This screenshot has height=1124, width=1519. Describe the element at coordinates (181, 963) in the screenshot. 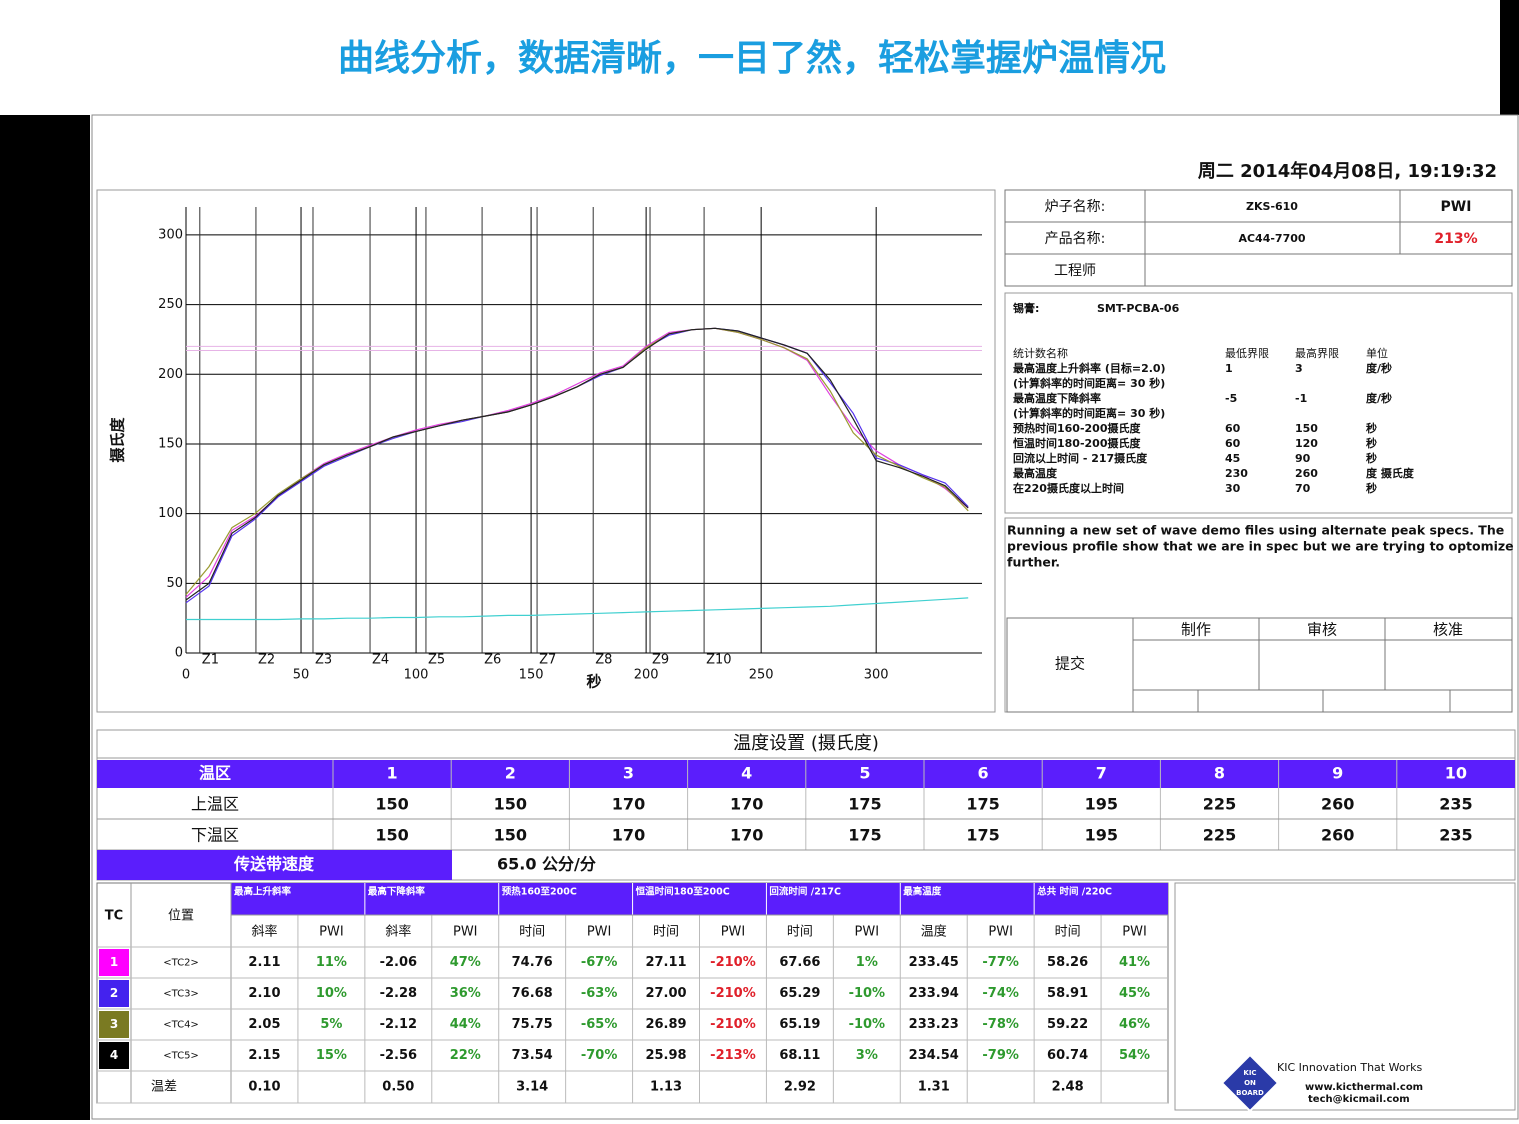

I see `tc-position: <TC2>` at that location.